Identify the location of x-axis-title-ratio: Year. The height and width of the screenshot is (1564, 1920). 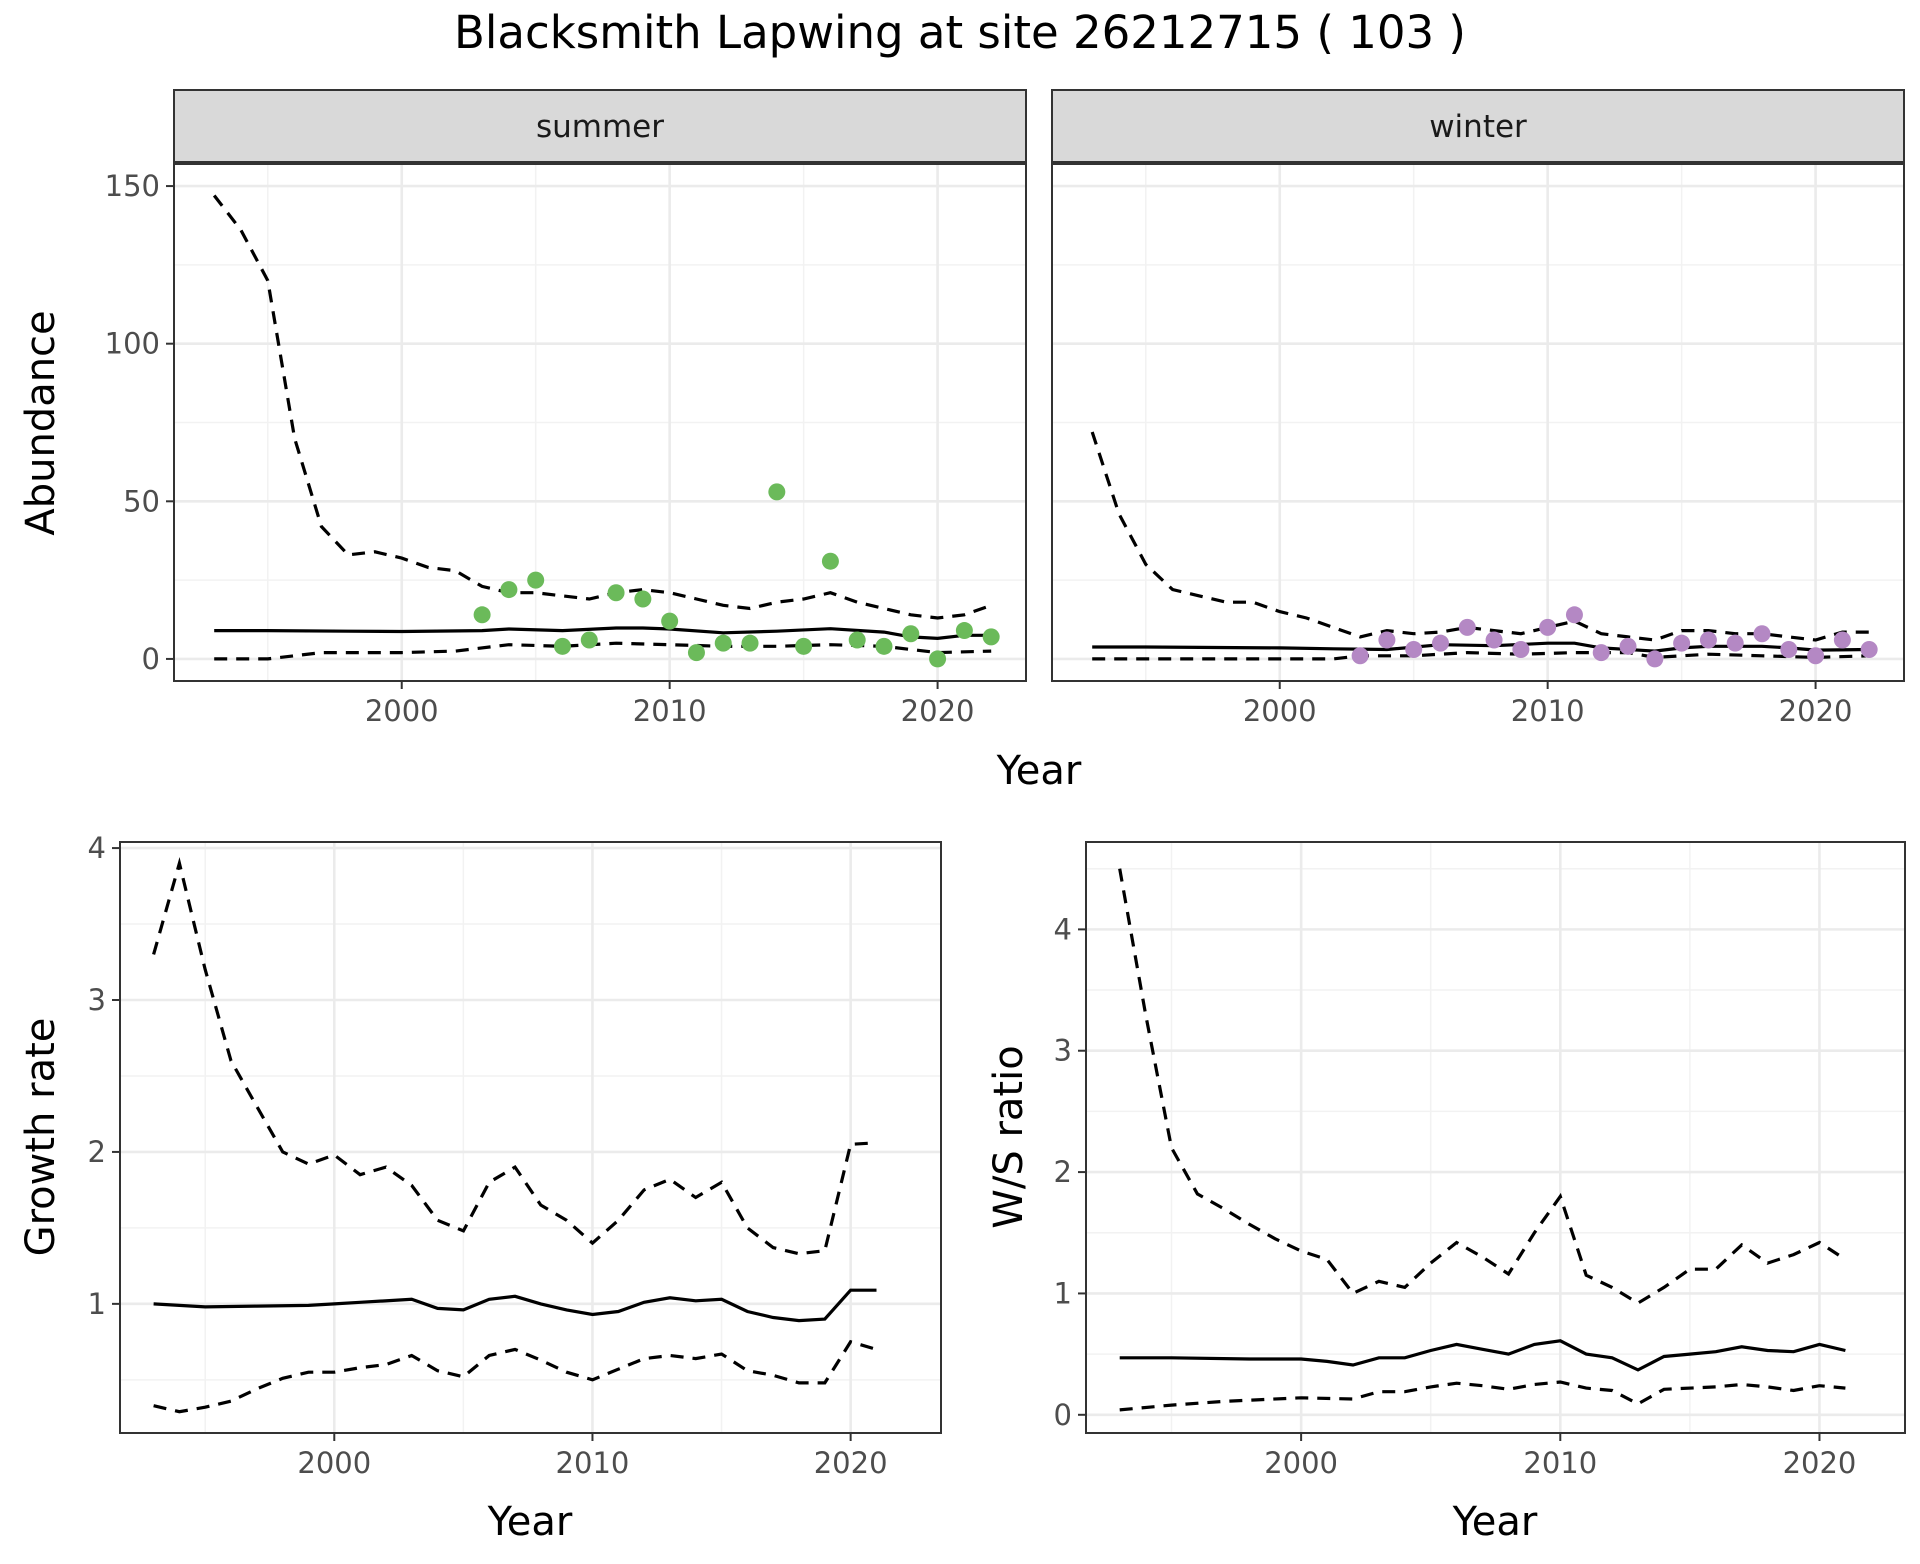
(1495, 1522).